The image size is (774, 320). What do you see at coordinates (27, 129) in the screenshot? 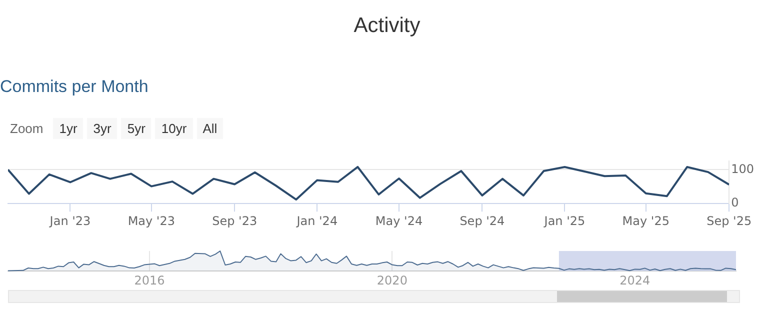
I see `text: Zoom` at bounding box center [27, 129].